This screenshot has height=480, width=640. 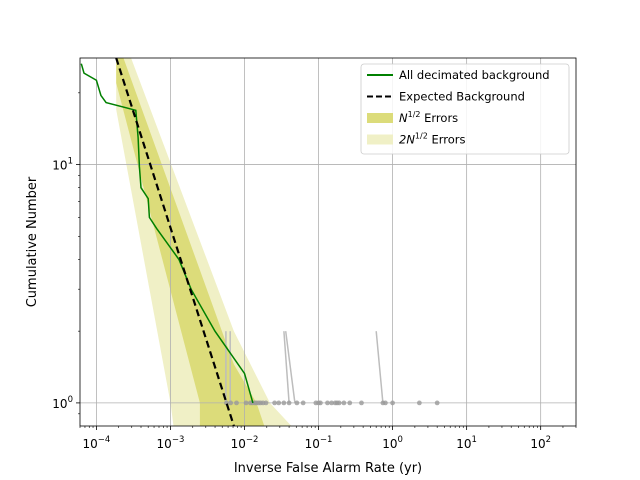 I want to click on x-tick-label: 10⁻², so click(x=245, y=443).